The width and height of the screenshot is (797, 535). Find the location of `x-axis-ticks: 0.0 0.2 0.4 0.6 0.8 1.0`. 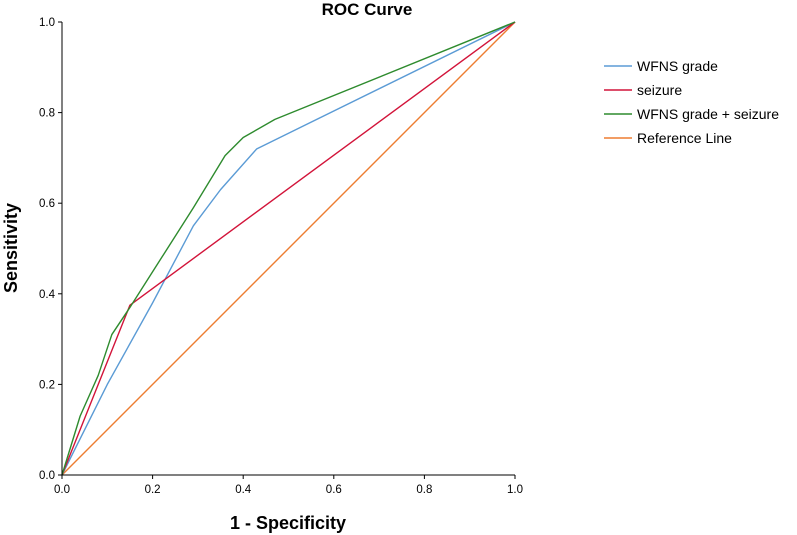

x-axis-ticks: 0.0 0.2 0.4 0.6 0.8 1.0 is located at coordinates (288, 485).